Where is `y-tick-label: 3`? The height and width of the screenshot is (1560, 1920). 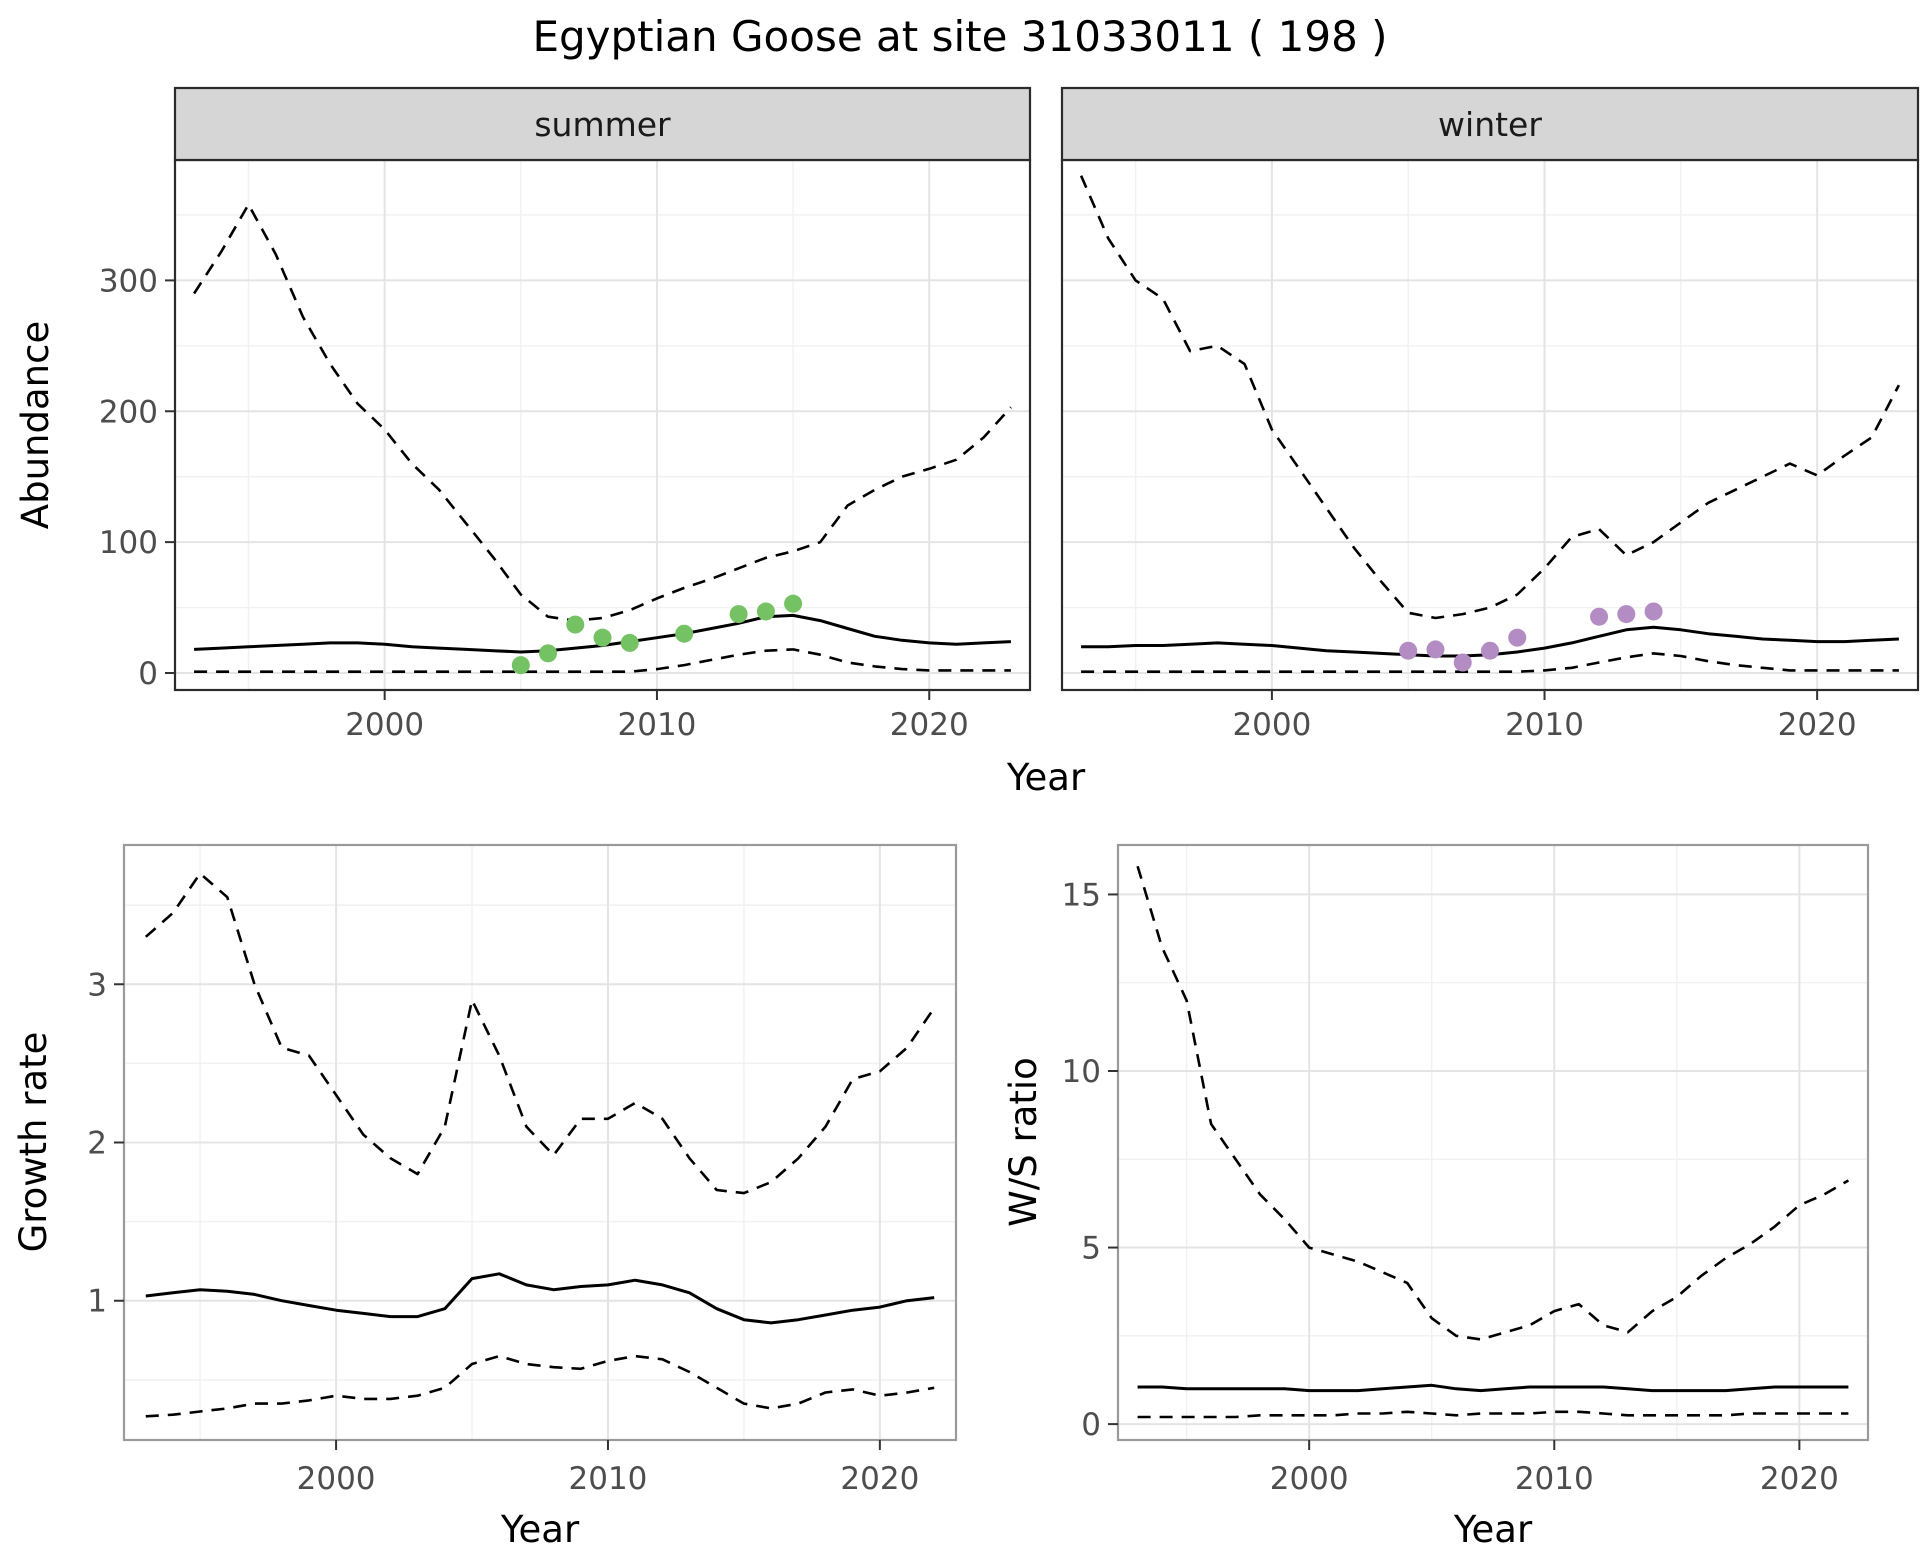
y-tick-label: 3 is located at coordinates (97, 985).